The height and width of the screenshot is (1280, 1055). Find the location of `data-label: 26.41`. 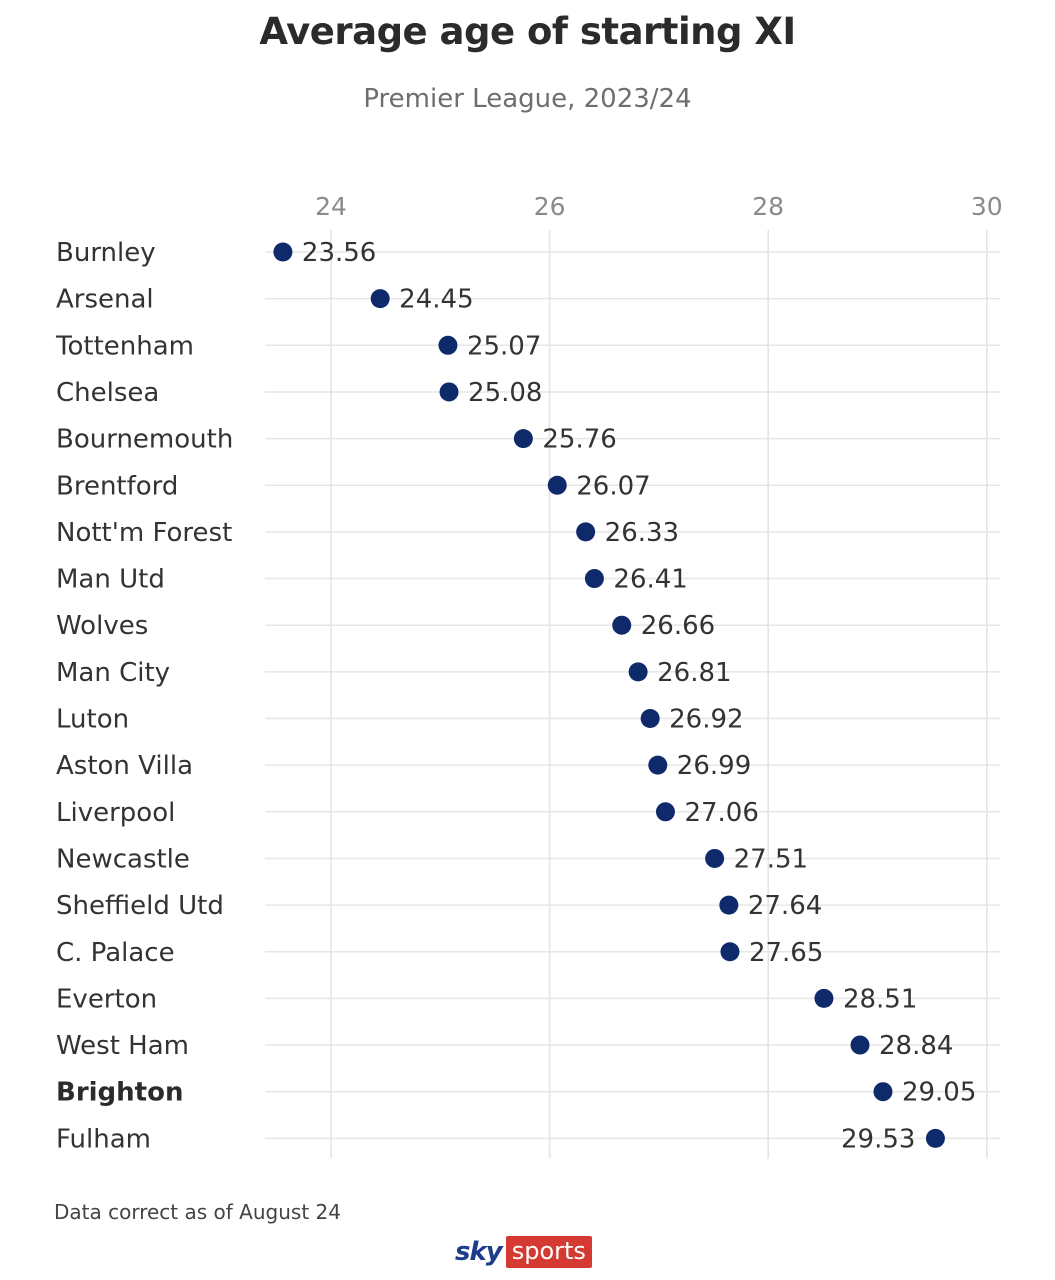

data-label: 26.41 is located at coordinates (650, 580).